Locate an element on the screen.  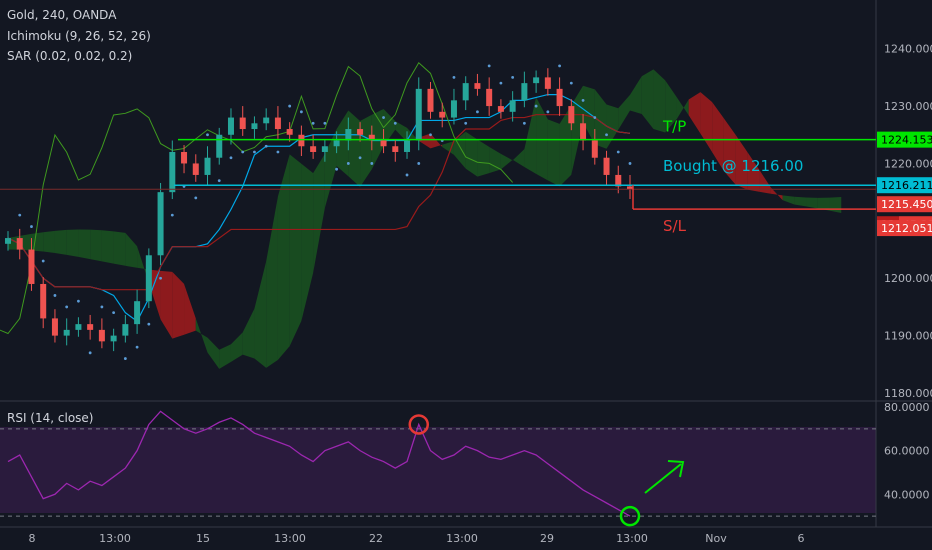
bought-label: Bought @ 1216.00 is located at coordinates (733, 166).